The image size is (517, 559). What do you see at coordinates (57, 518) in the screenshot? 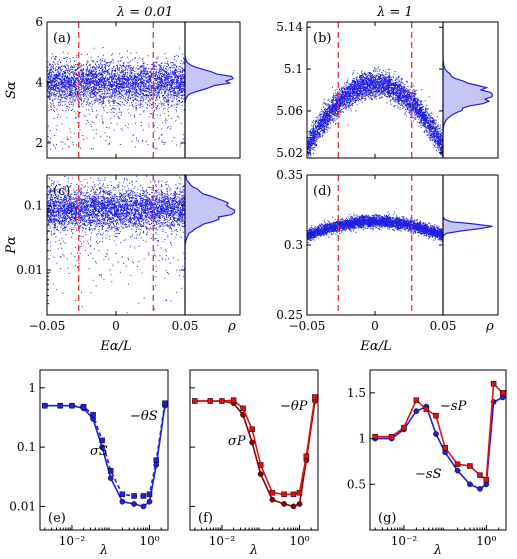
I see `panel-label: (e)` at bounding box center [57, 518].